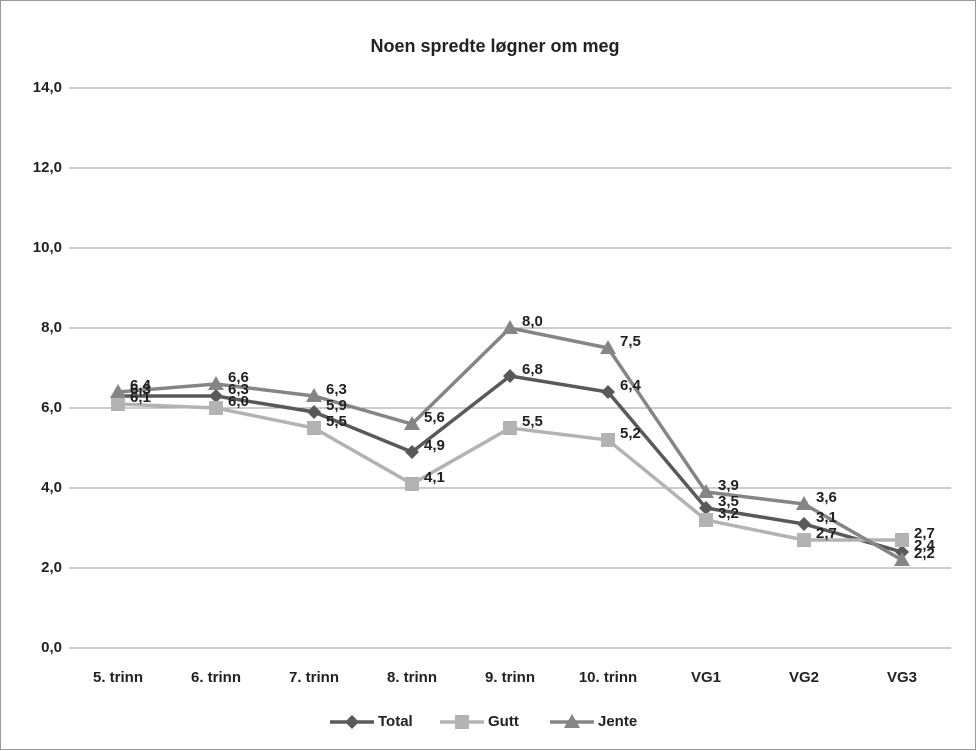  What do you see at coordinates (51, 407) in the screenshot?
I see `y-tick-label: 6,0` at bounding box center [51, 407].